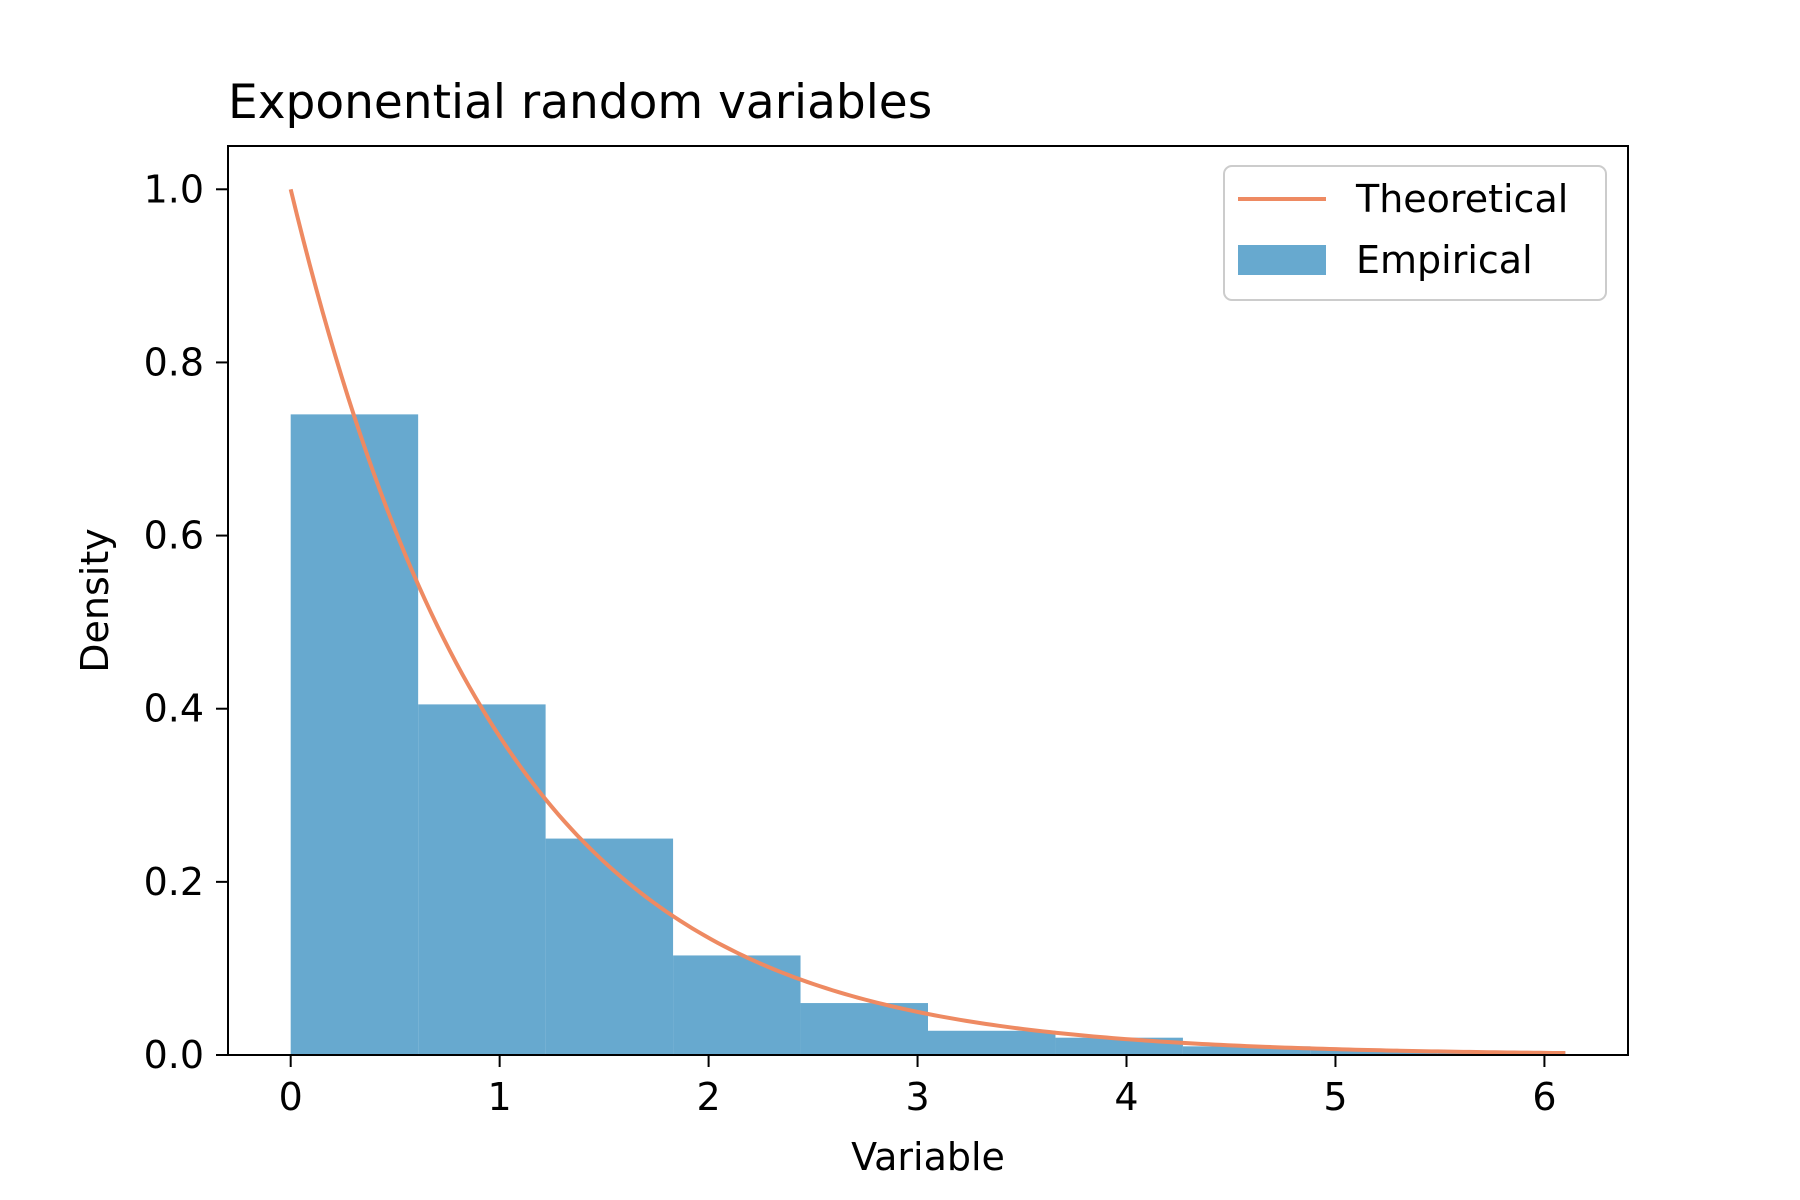 This screenshot has width=1800, height=1200. Describe the element at coordinates (580, 102) in the screenshot. I see `chart-title: Exponential random variables` at that location.